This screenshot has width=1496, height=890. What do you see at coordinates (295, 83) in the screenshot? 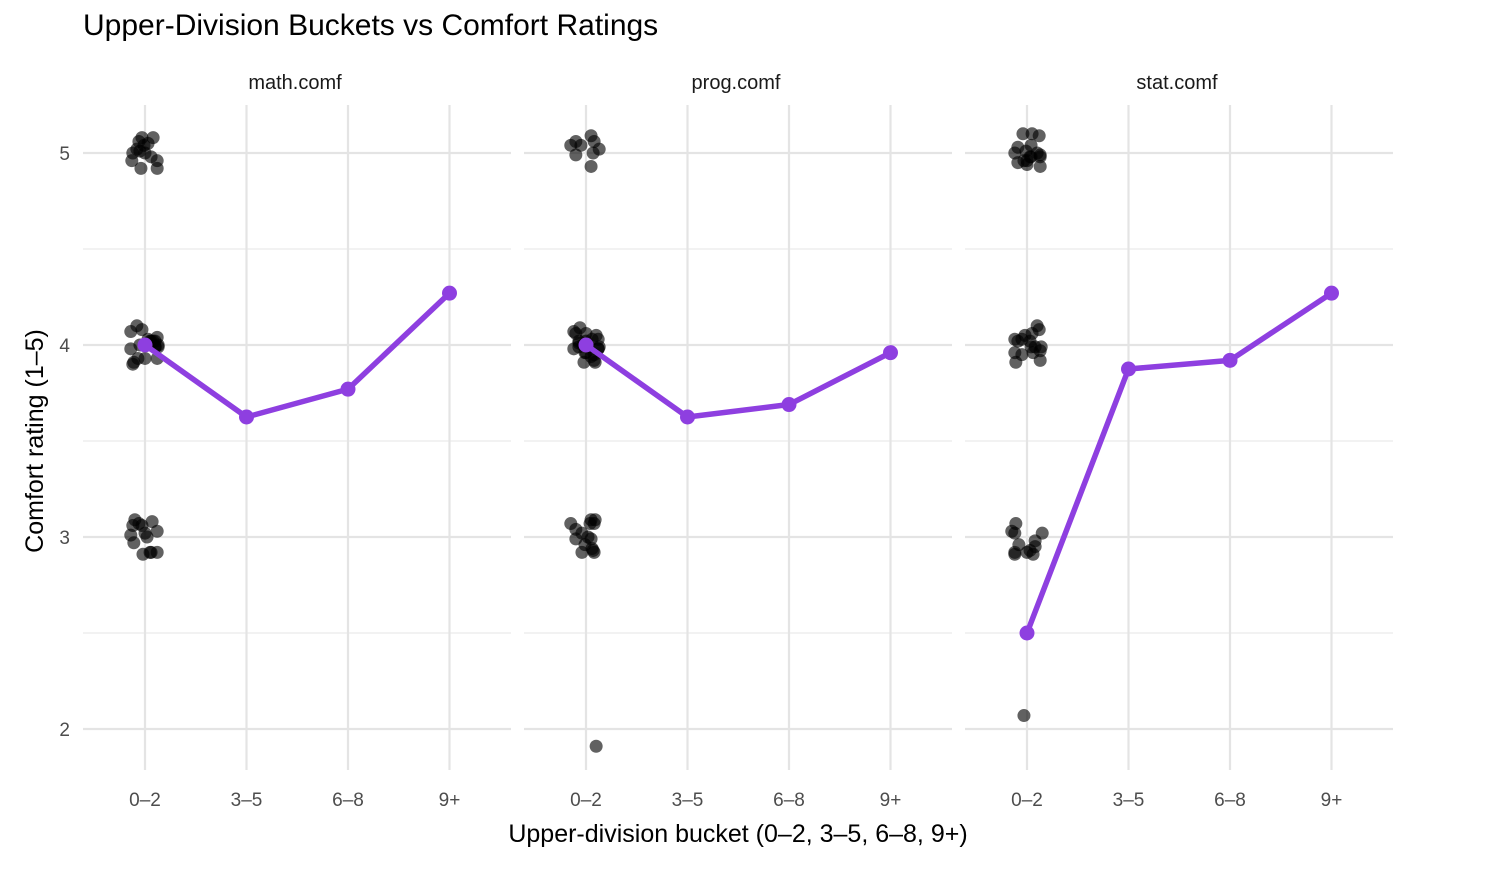
I see `facet-label: math.comf` at bounding box center [295, 83].